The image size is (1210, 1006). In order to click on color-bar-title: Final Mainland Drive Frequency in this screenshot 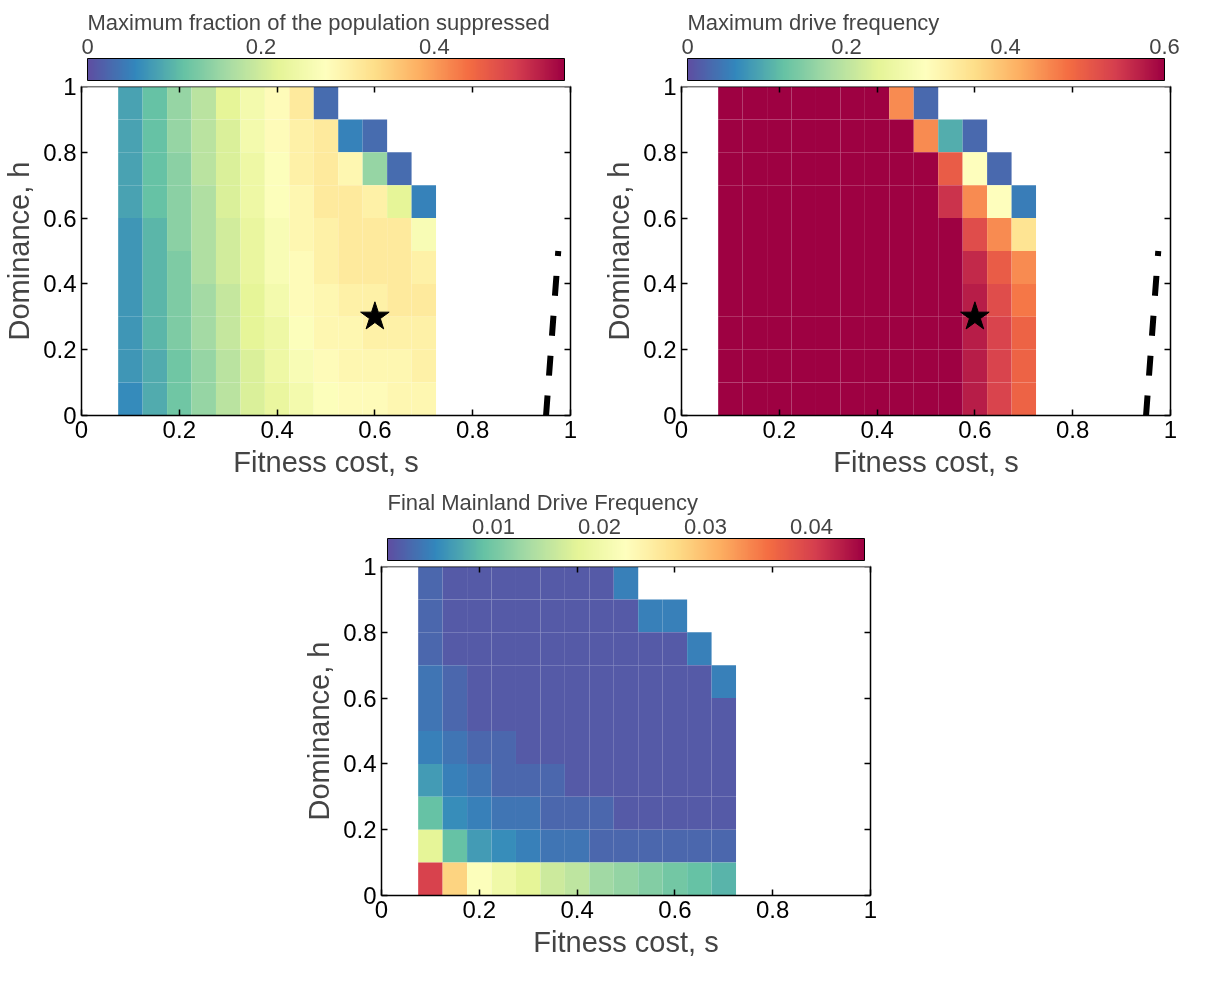, I will do `click(543, 502)`.